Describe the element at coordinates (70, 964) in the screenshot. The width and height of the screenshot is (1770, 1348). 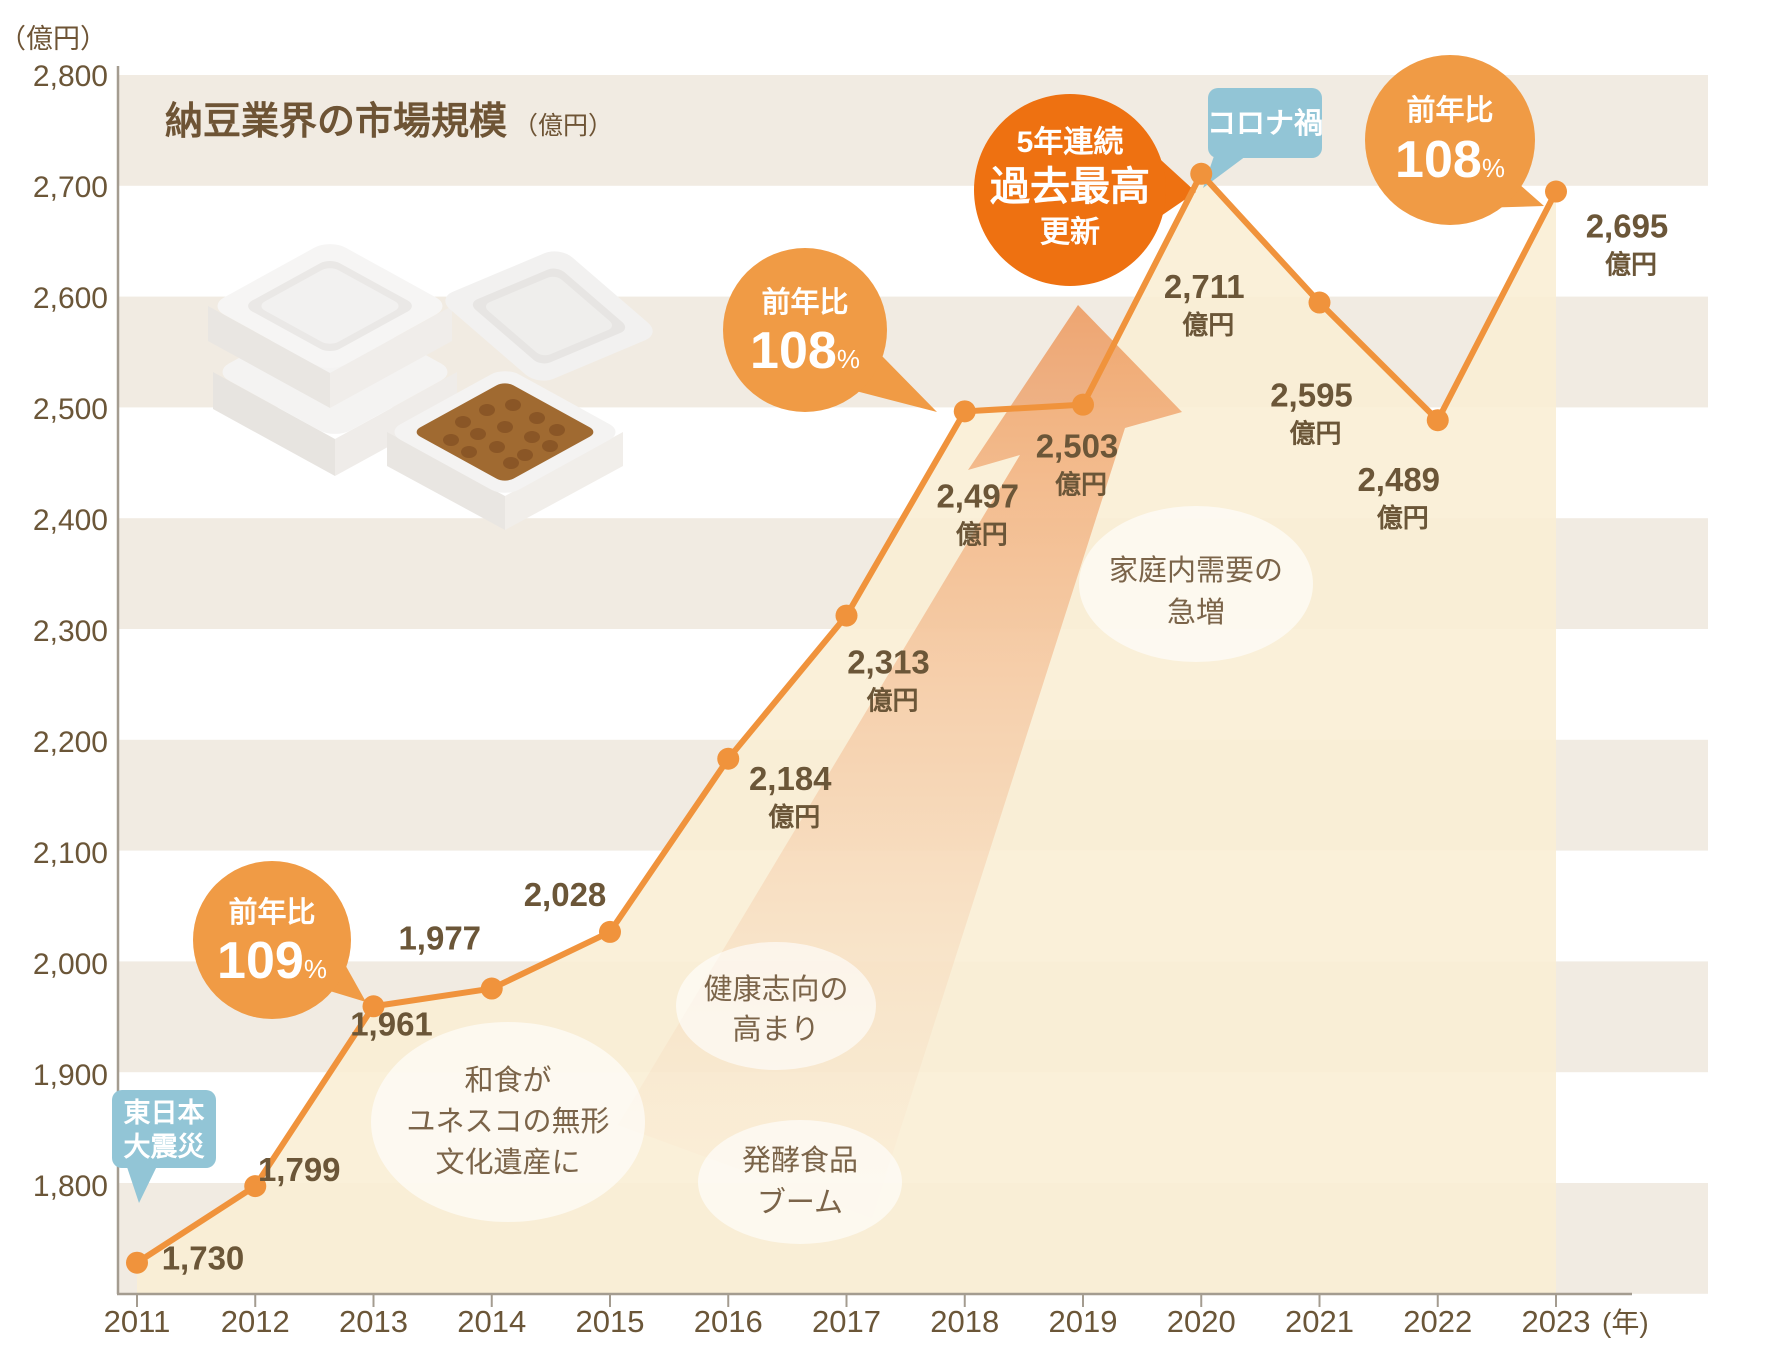
I see `y-tick-label: 2,000` at that location.